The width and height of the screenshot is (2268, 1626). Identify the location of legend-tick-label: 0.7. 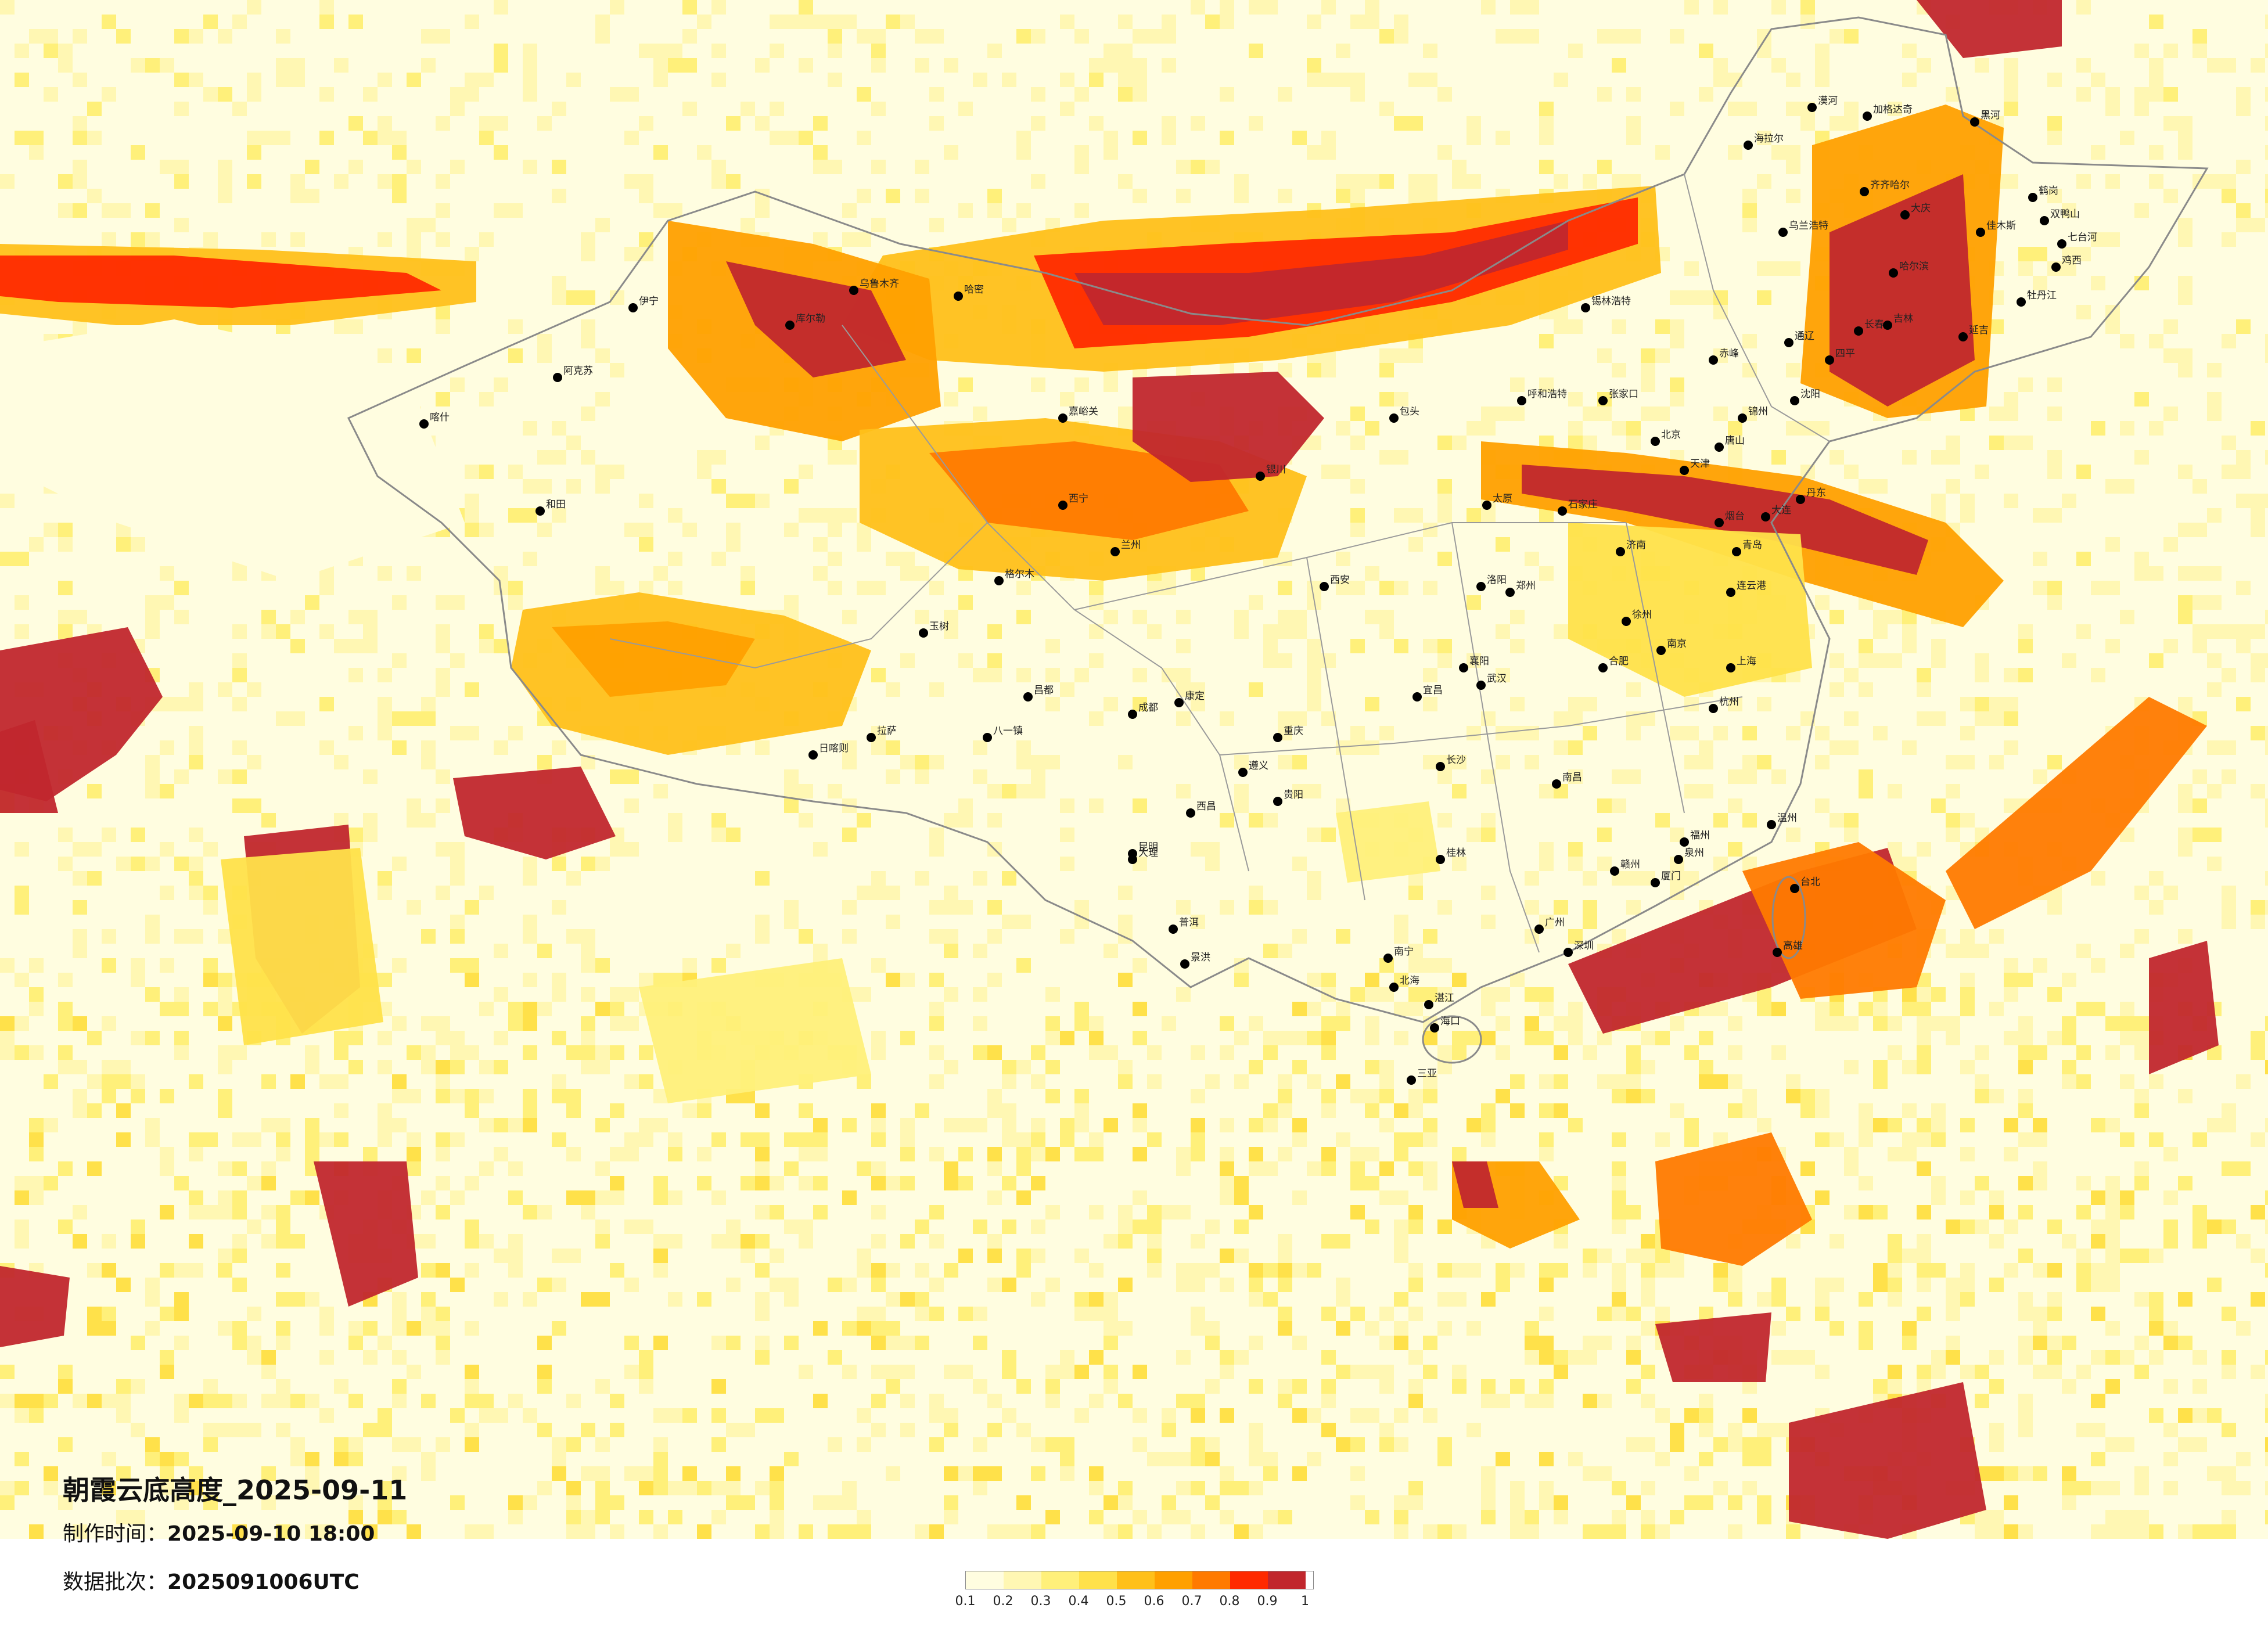
(1191, 1601).